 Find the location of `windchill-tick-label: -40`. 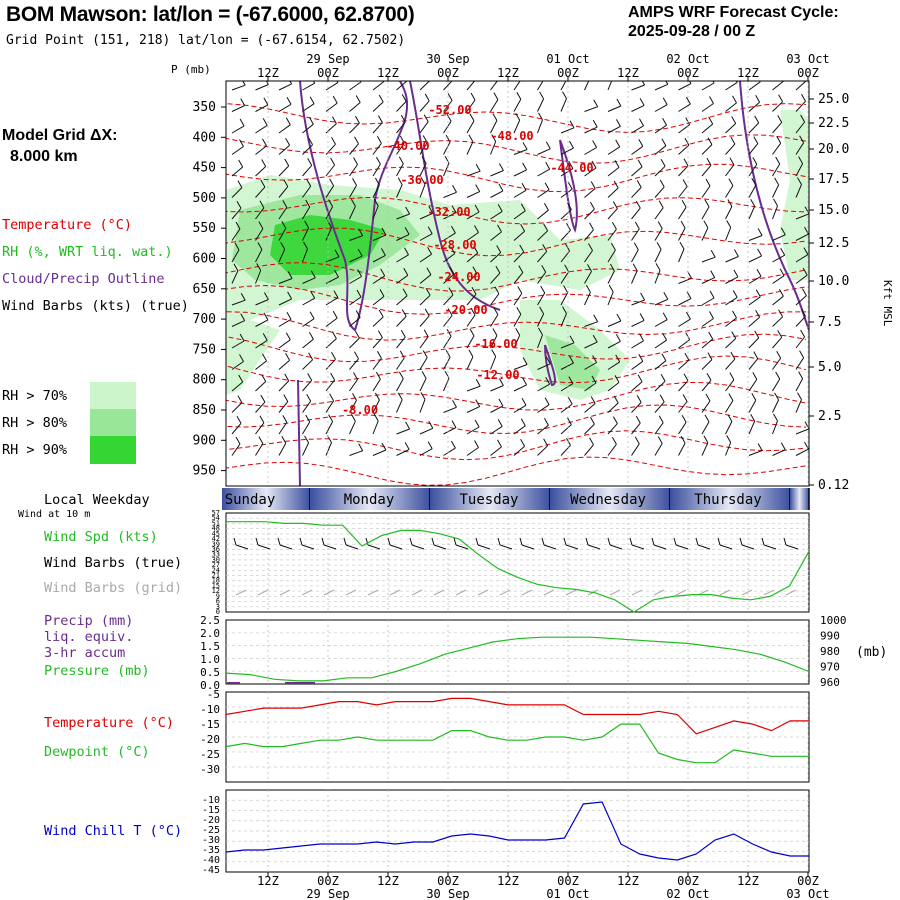

windchill-tick-label: -40 is located at coordinates (211, 860).